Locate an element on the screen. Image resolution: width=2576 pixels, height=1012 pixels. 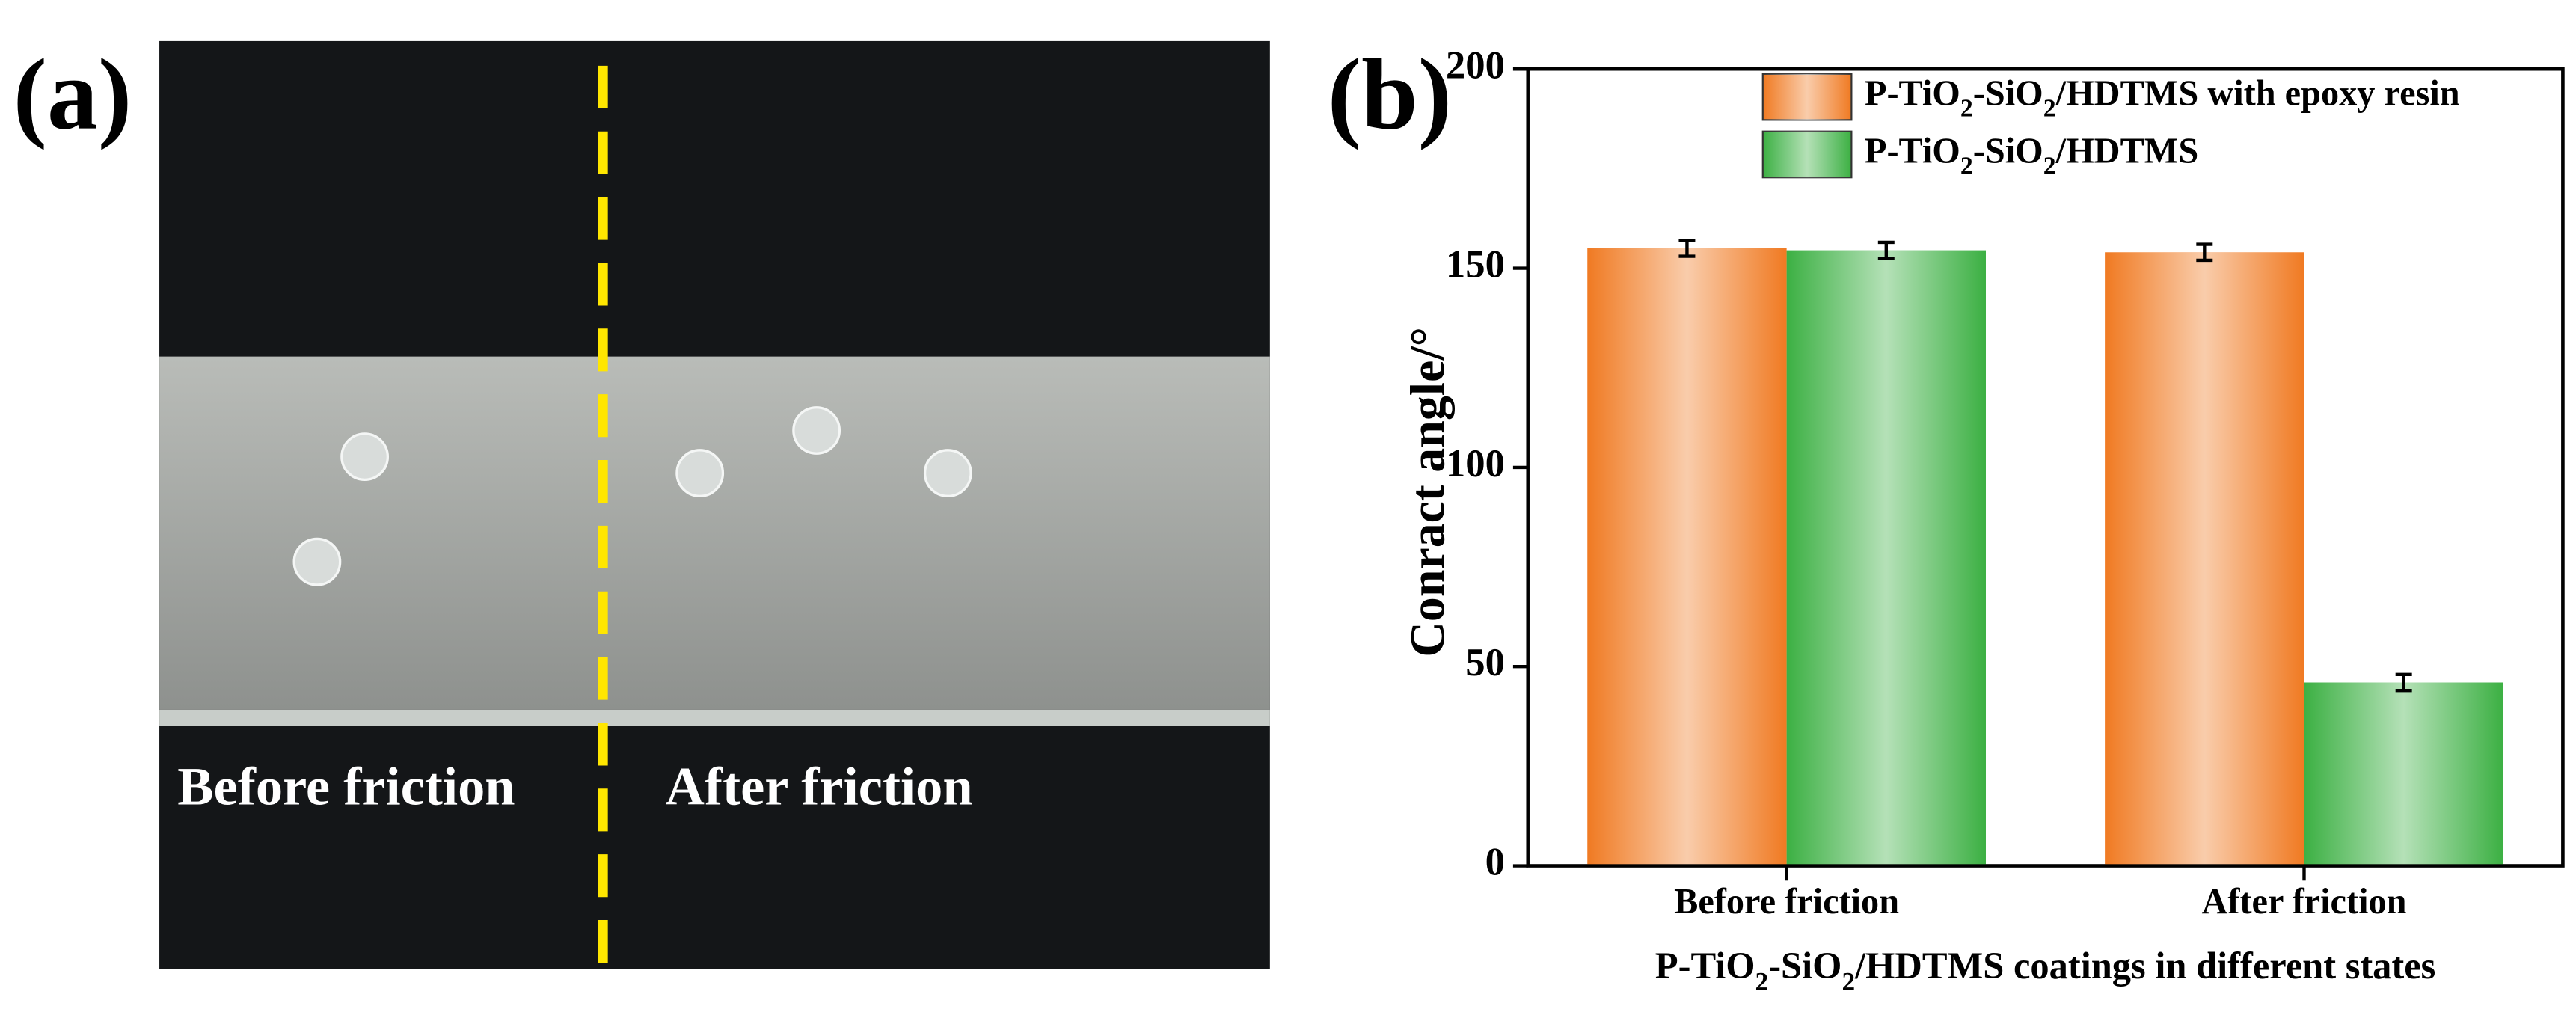
x-tick-label: Before friction is located at coordinates (1786, 901).